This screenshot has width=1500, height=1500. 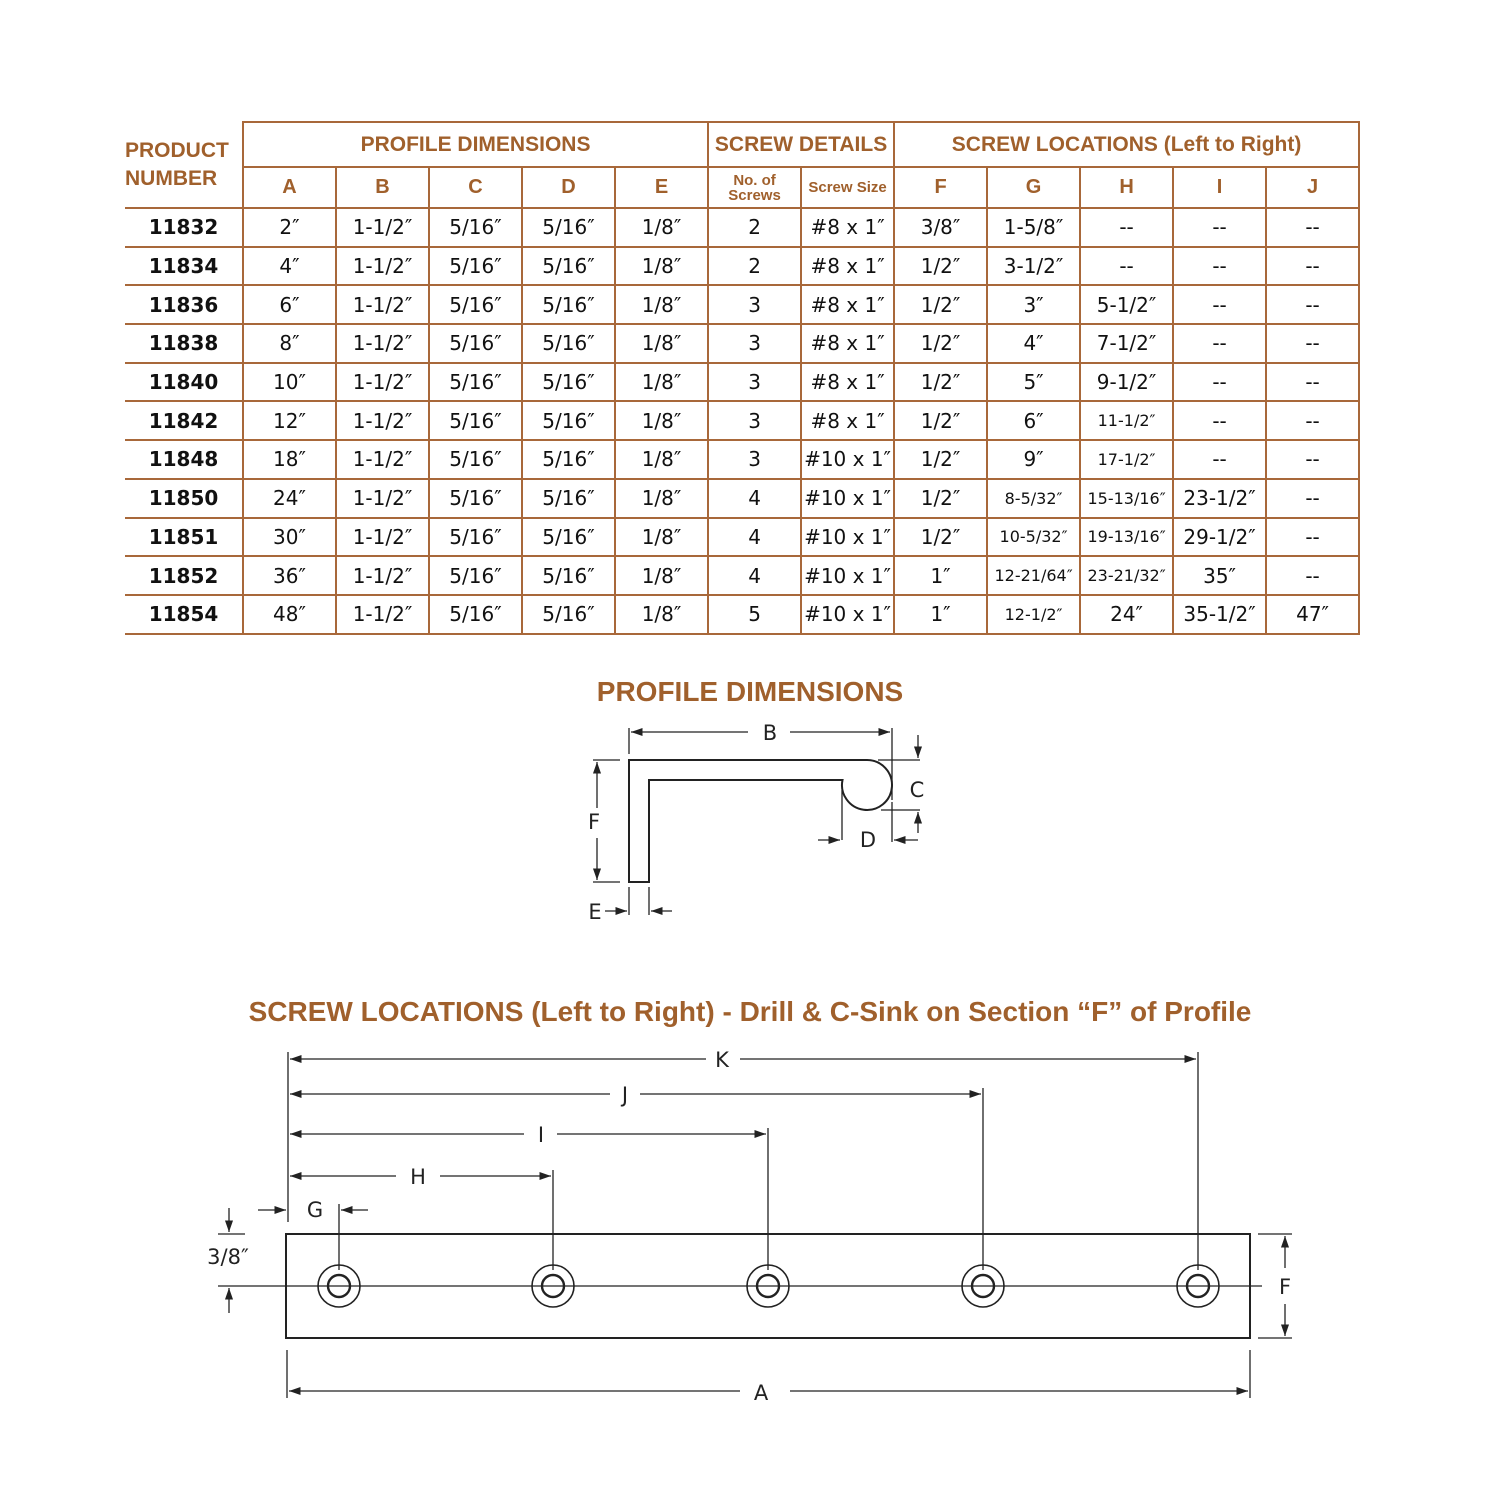 I want to click on table-cell: 24″, so click(x=289, y=498).